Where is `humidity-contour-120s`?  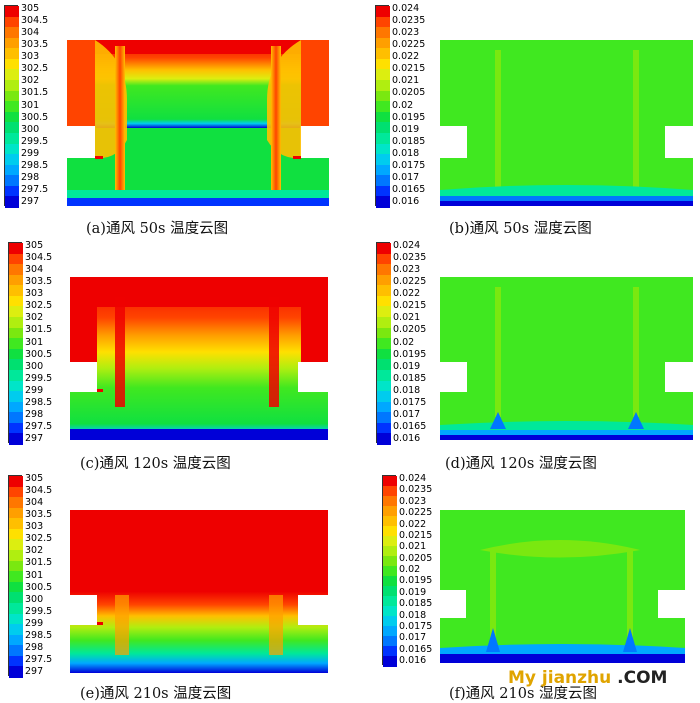 humidity-contour-120s is located at coordinates (566, 358).